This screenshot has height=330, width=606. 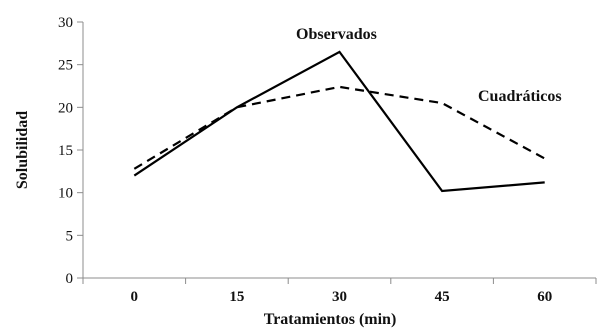 What do you see at coordinates (65, 194) in the screenshot?
I see `y-tick-label: 10` at bounding box center [65, 194].